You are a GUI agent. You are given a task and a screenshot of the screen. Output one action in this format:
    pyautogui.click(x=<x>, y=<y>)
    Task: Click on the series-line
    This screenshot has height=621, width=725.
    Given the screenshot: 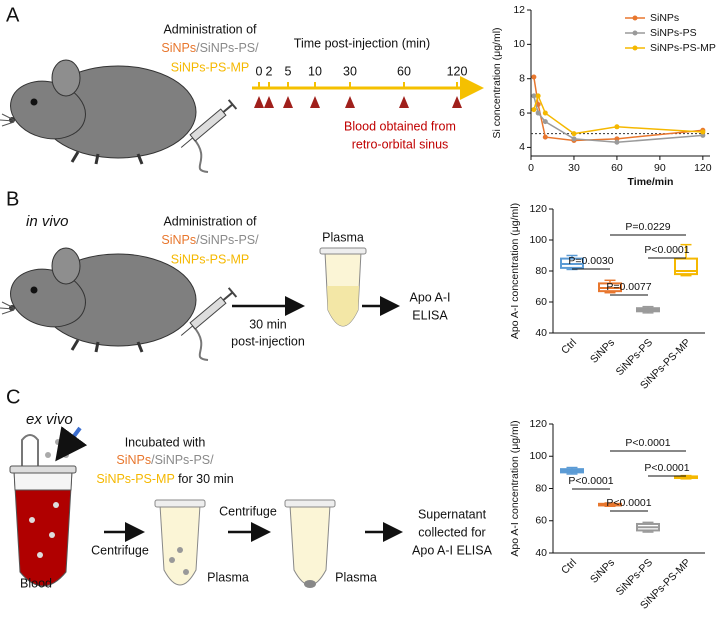 What is the action you would take?
    pyautogui.click(x=618, y=119)
    